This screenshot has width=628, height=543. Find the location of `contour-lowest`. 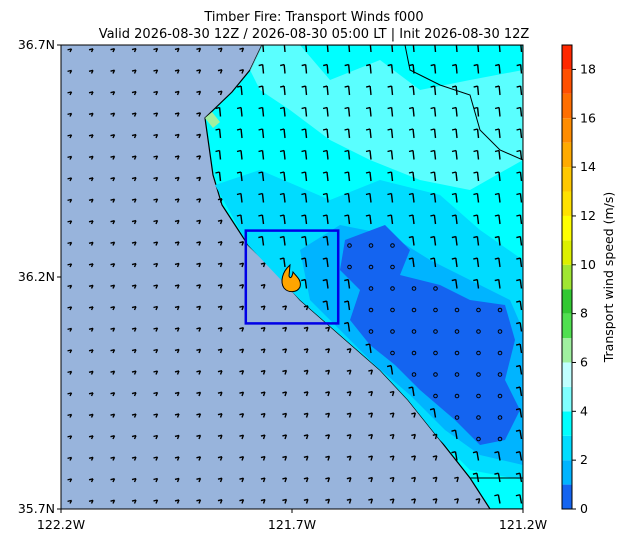

contour-lowest is located at coordinates (430, 335).